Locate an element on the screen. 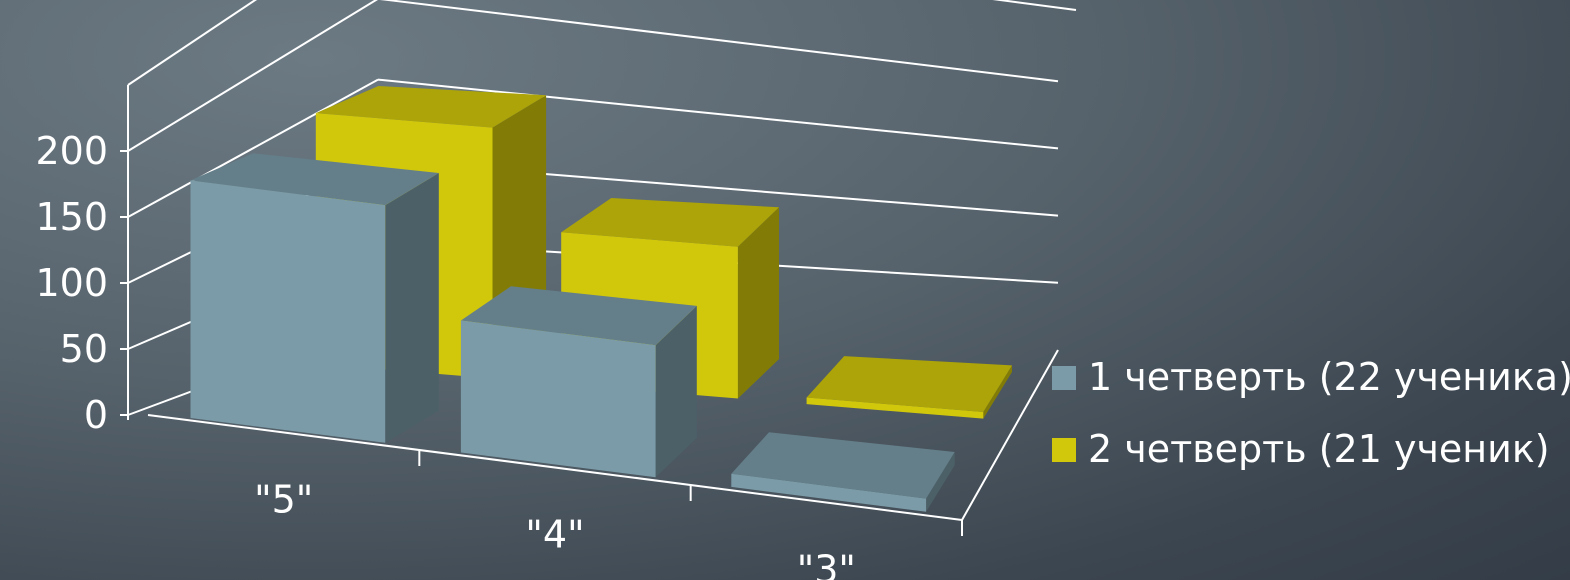  x-tick-label: "5" is located at coordinates (283, 500).